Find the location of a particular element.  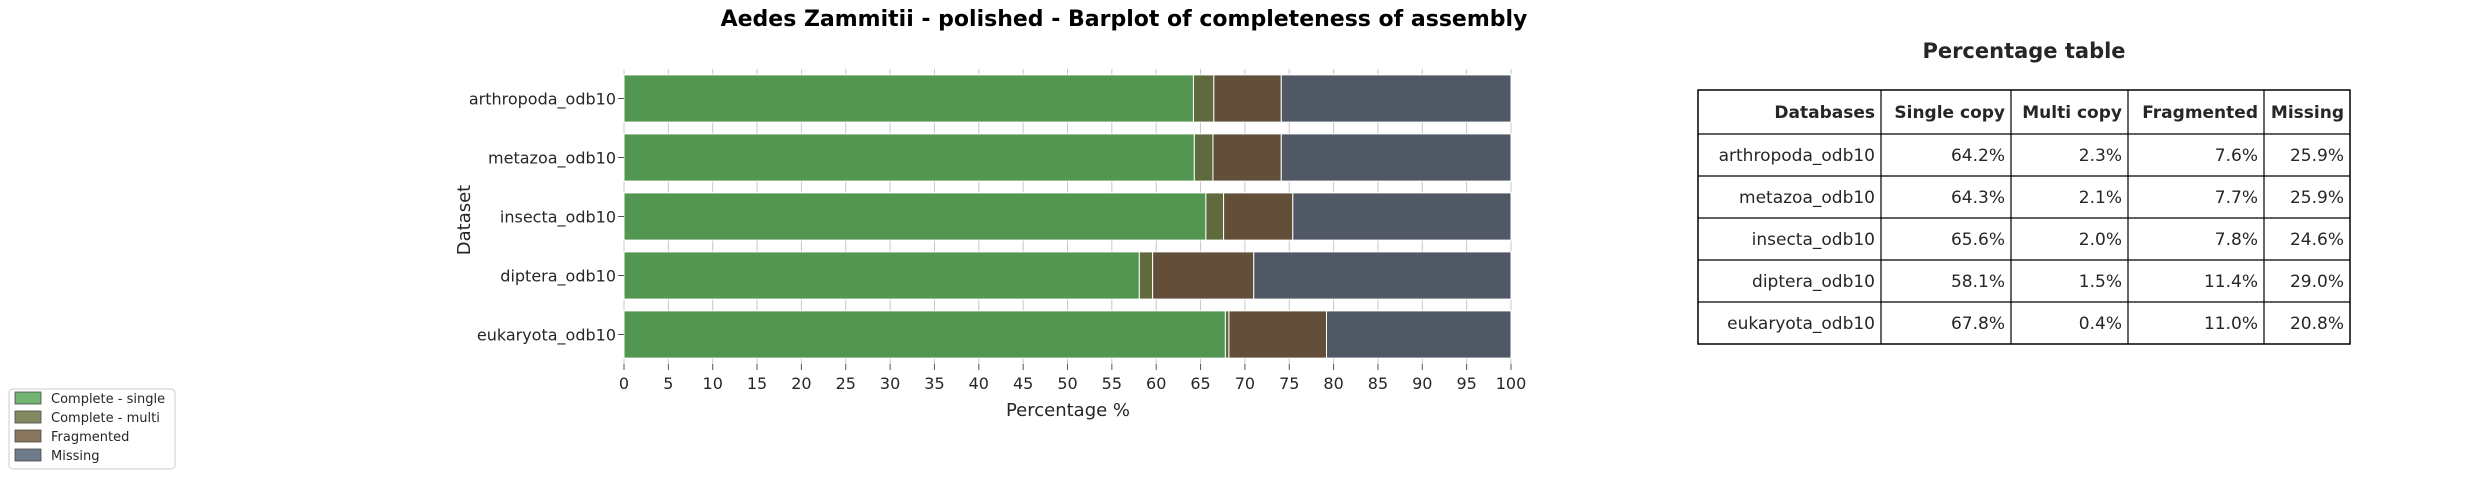

table-cell: metazoa_odb10 is located at coordinates (1807, 198).